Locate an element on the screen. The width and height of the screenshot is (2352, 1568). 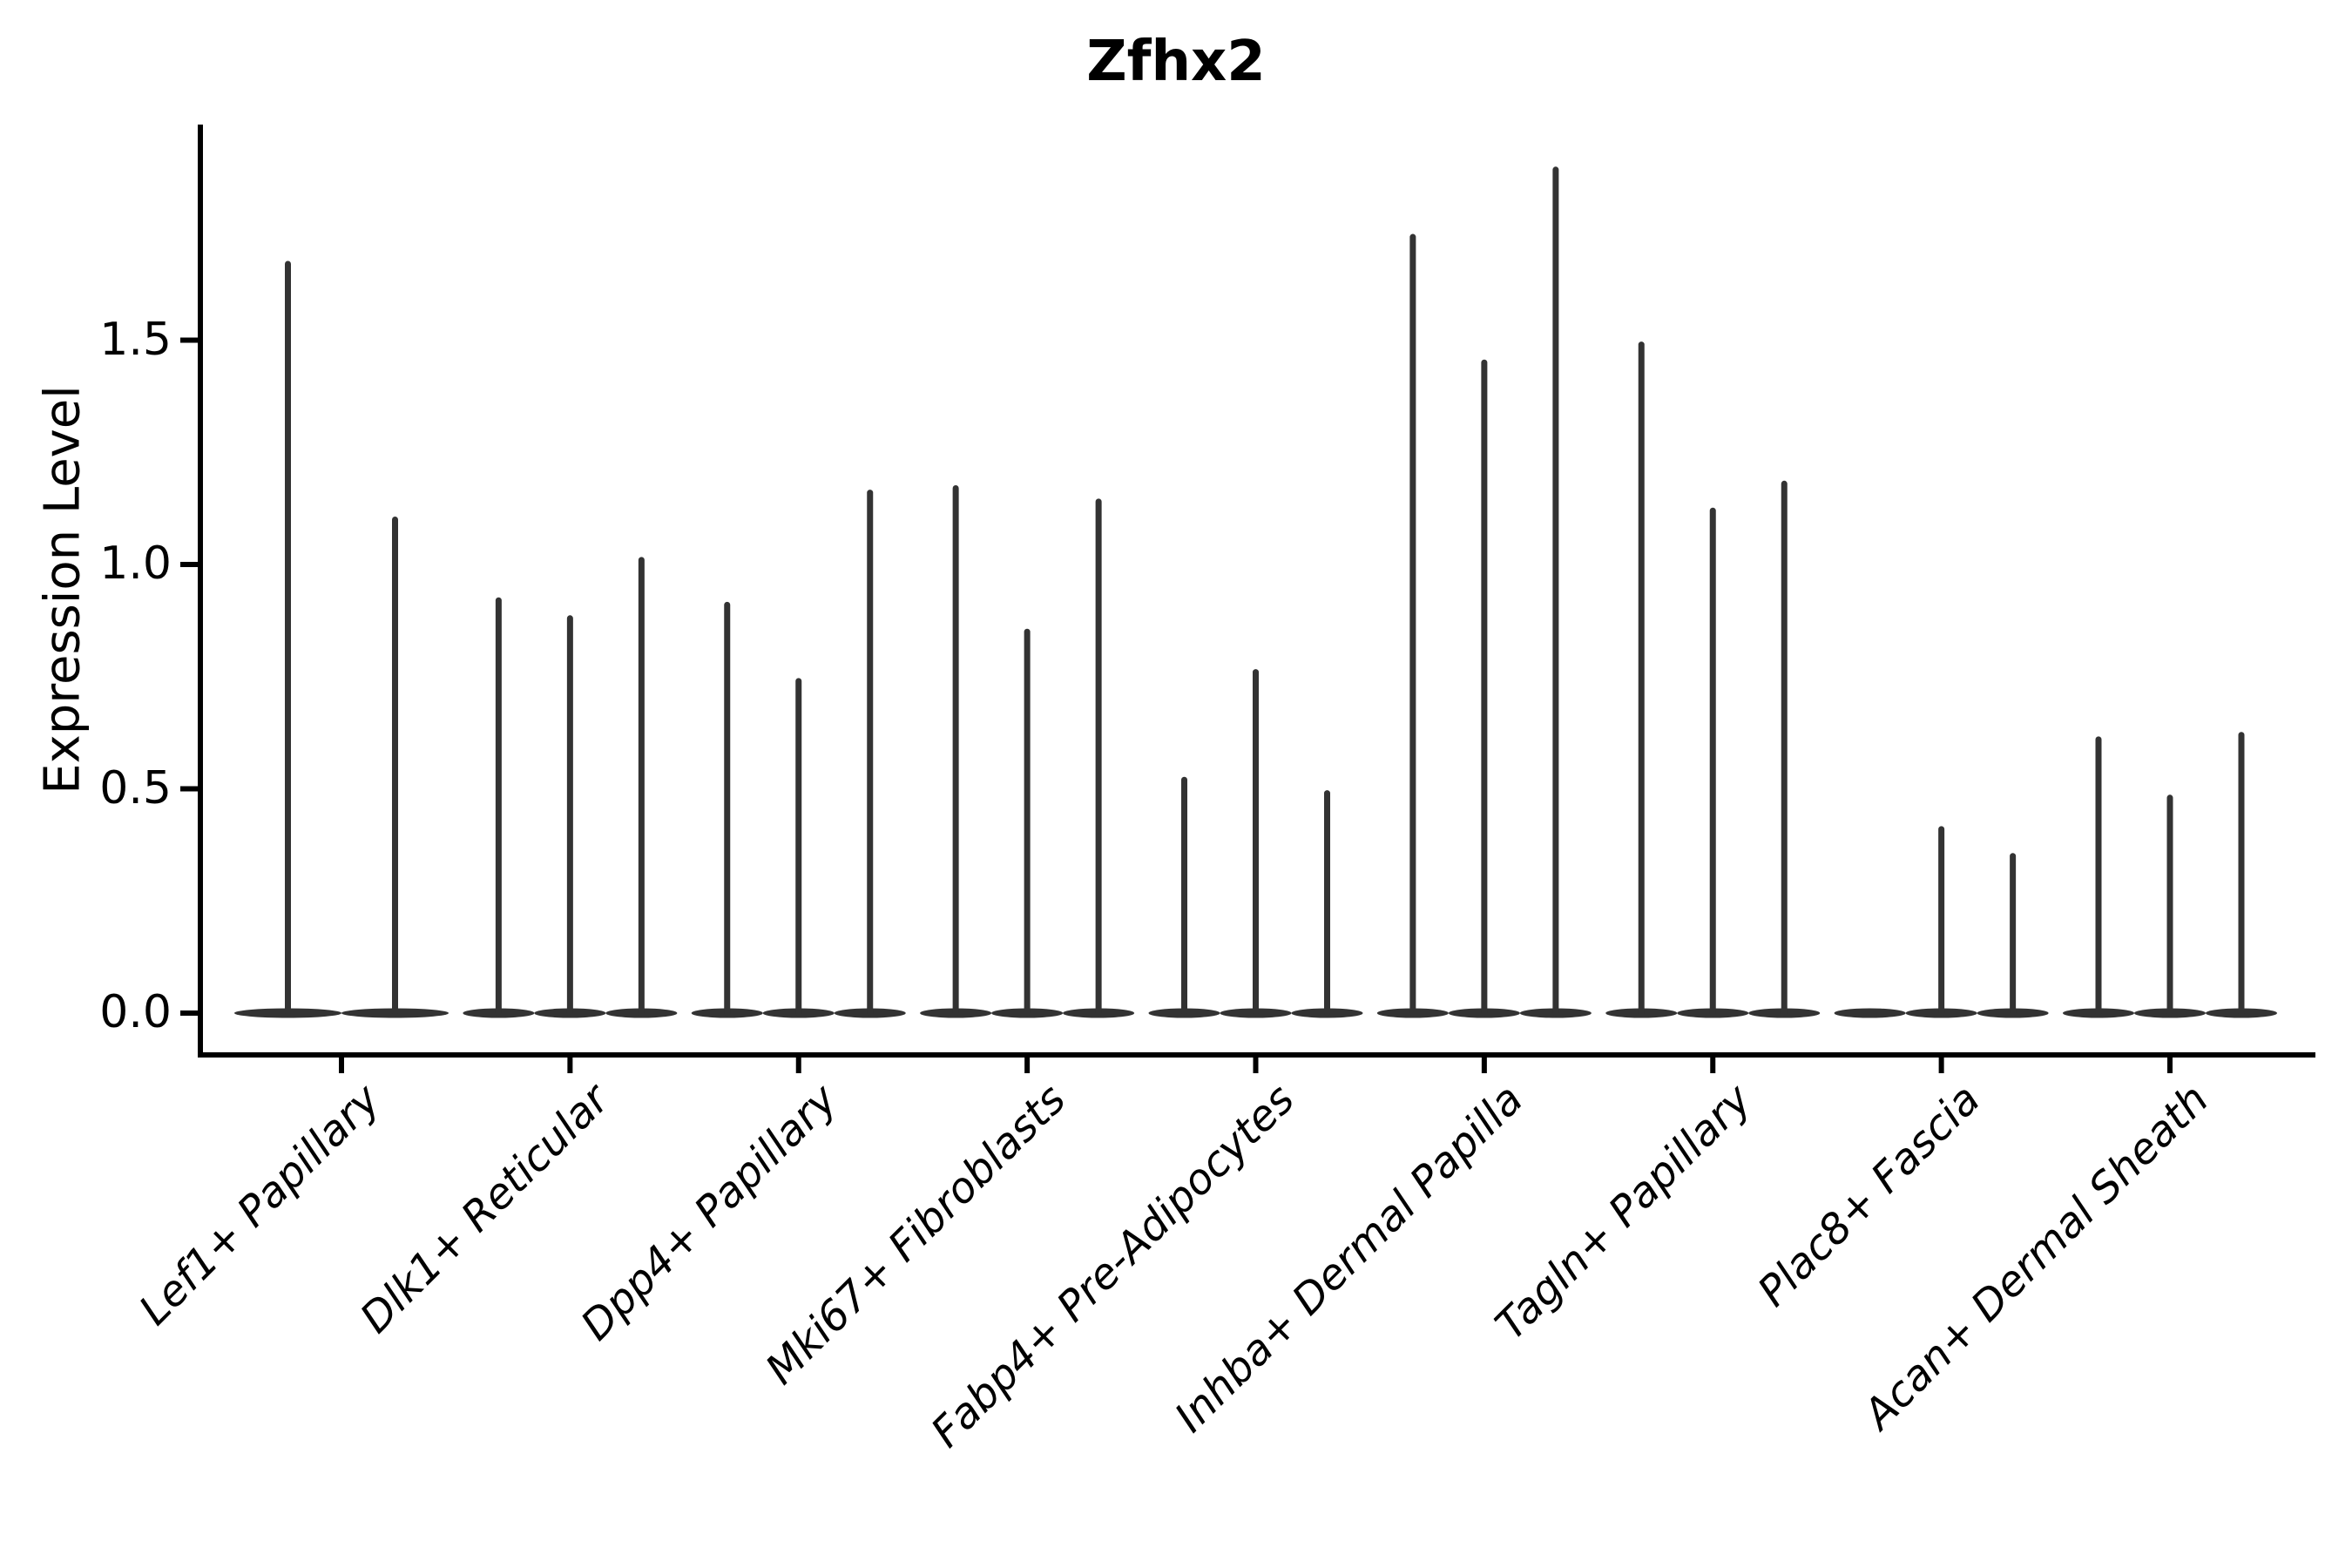
violin-base is located at coordinates (1870, 1013).